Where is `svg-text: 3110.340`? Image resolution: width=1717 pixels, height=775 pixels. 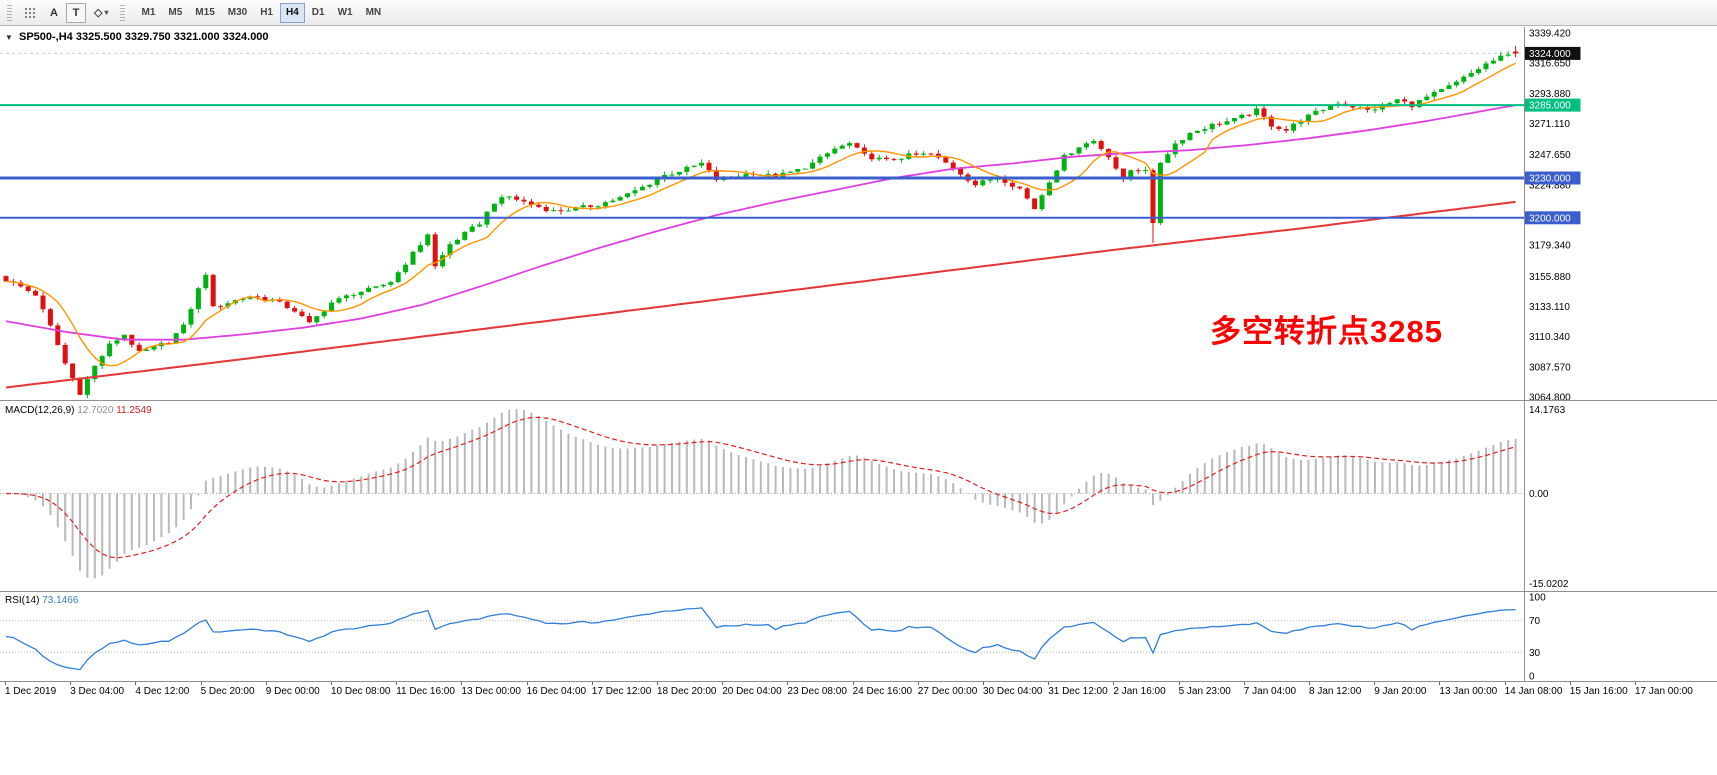
svg-text: 3110.340 is located at coordinates (1549, 337).